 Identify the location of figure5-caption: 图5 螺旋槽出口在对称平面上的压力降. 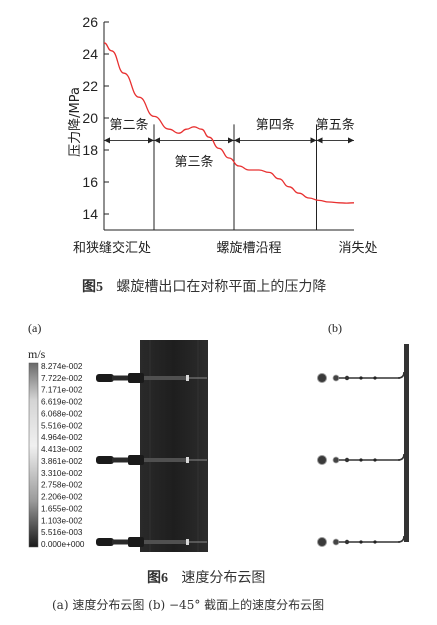
(204, 286).